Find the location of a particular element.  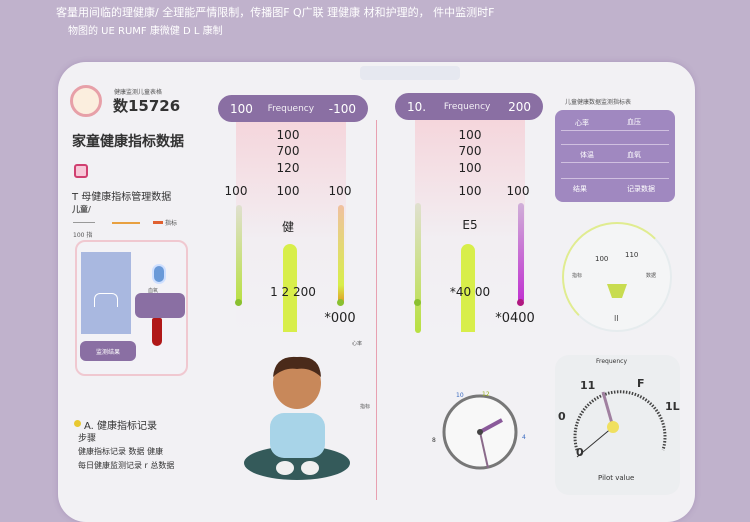

gauge2-level-bar is located at coordinates (468, 288).